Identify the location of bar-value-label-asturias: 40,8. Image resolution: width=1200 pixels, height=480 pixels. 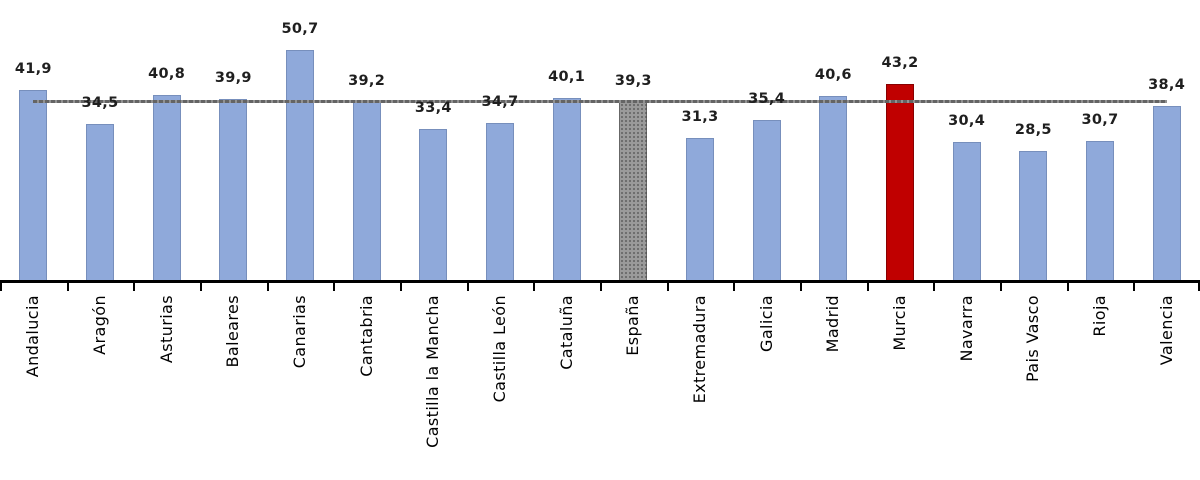
(167, 73).